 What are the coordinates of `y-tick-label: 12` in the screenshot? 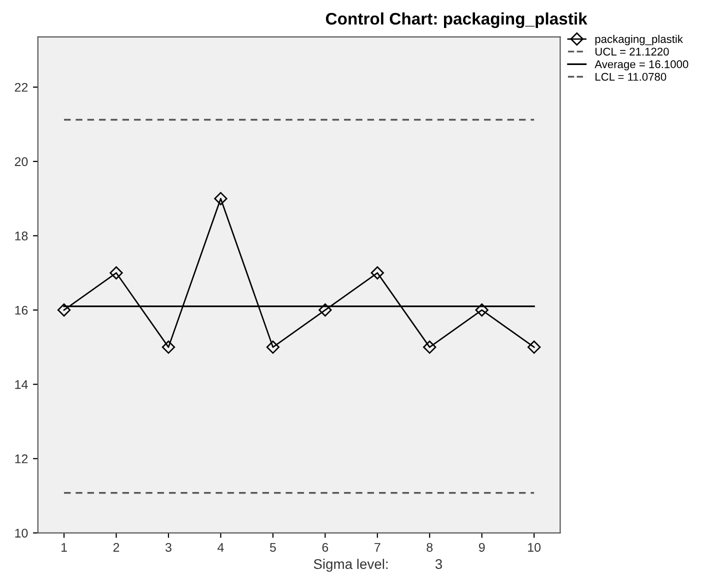 It's located at (21, 459).